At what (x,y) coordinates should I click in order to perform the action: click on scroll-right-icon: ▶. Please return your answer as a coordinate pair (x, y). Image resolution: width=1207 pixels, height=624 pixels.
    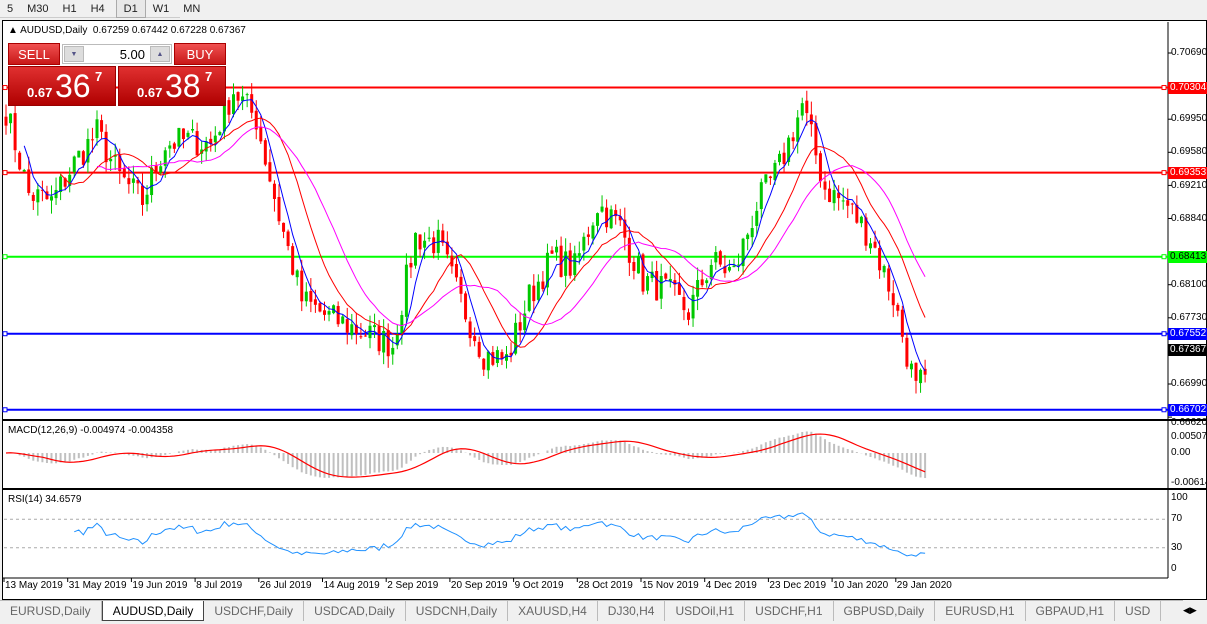
    Looking at the image, I should click on (1193, 610).